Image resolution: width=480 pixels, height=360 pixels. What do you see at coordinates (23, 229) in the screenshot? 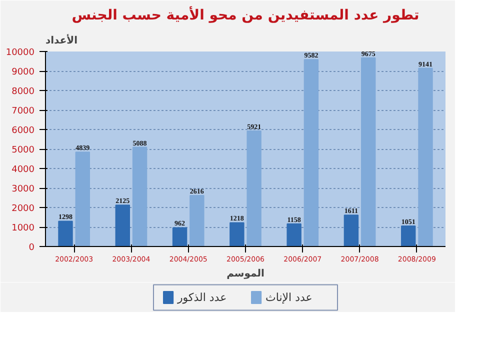
I see `y-tick-label: 1000` at bounding box center [23, 229].